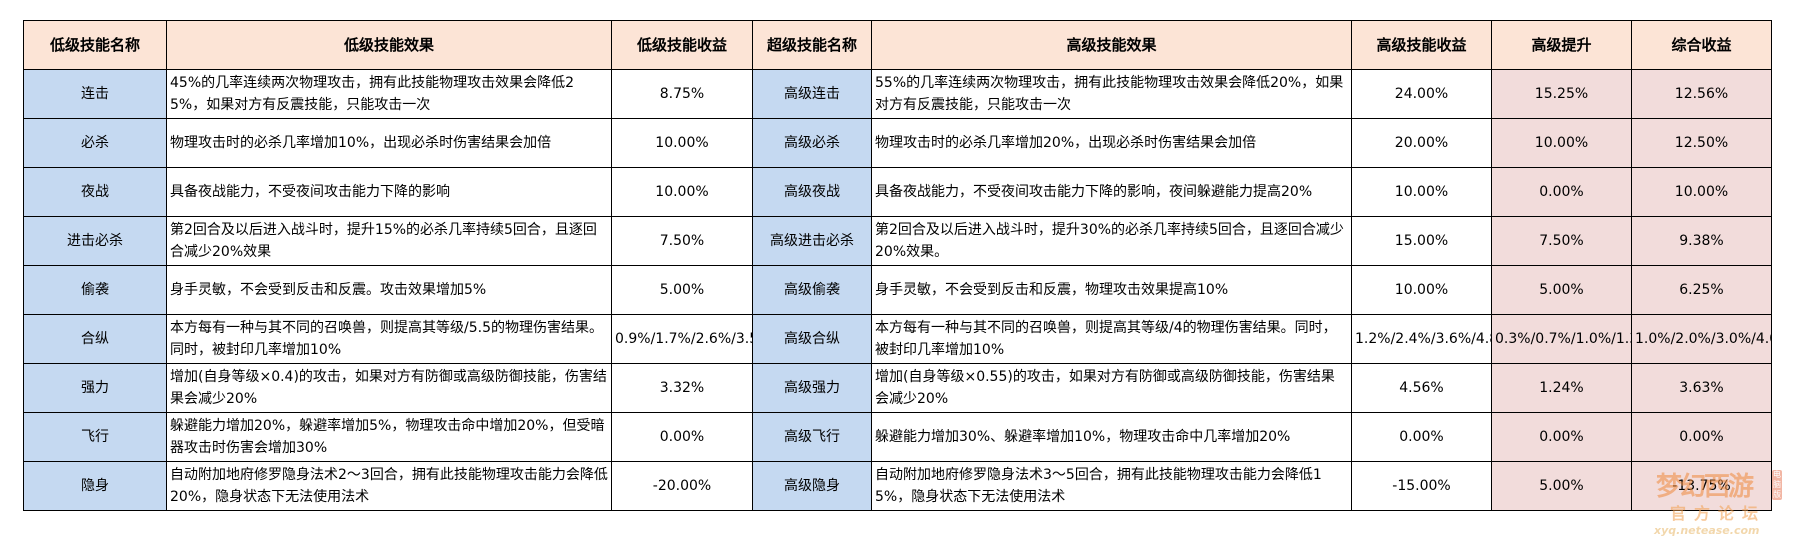 This screenshot has height=549, width=1794. What do you see at coordinates (1561, 94) in the screenshot?
I see `upgrade-value: 15.25%` at bounding box center [1561, 94].